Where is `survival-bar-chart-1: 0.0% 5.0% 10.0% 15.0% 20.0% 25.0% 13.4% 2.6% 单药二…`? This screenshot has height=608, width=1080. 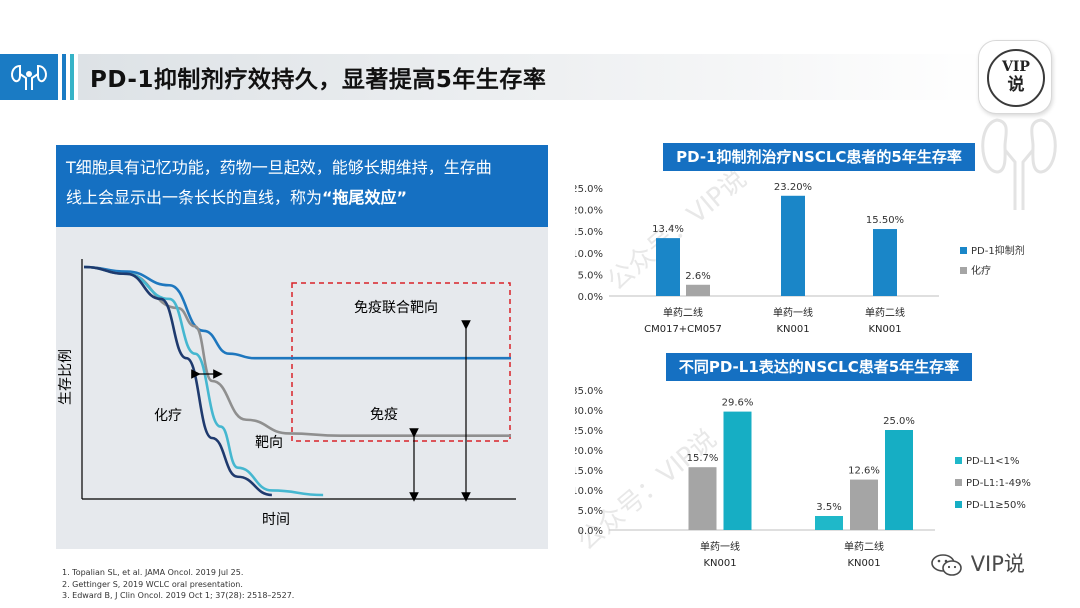 survival-bar-chart-1: 0.0% 5.0% 10.0% 15.0% 20.0% 25.0% 13.4% 2.6% 单药二… is located at coordinates (800, 258).